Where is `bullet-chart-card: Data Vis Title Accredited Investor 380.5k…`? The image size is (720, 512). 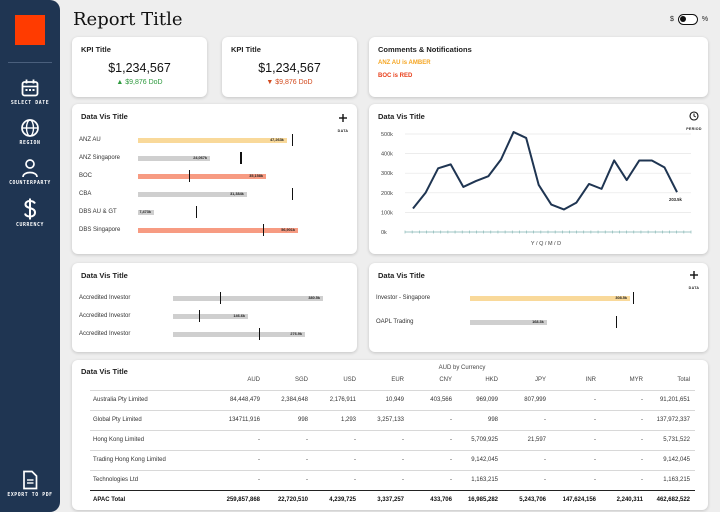 bullet-chart-card: Data Vis Title Accredited Investor 380.5k… is located at coordinates (214, 307).